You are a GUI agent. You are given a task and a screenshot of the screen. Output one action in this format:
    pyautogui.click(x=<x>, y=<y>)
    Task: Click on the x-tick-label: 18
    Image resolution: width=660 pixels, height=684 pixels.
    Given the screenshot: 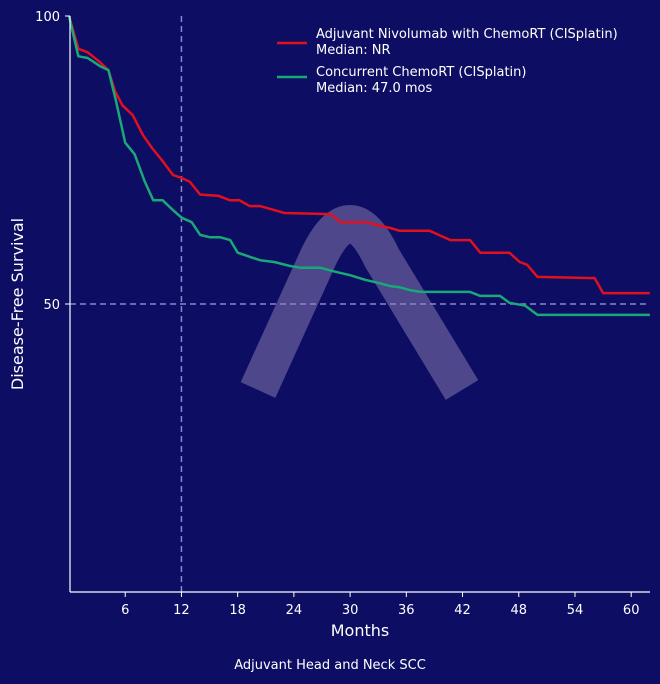 What is the action you would take?
    pyautogui.click(x=237, y=610)
    